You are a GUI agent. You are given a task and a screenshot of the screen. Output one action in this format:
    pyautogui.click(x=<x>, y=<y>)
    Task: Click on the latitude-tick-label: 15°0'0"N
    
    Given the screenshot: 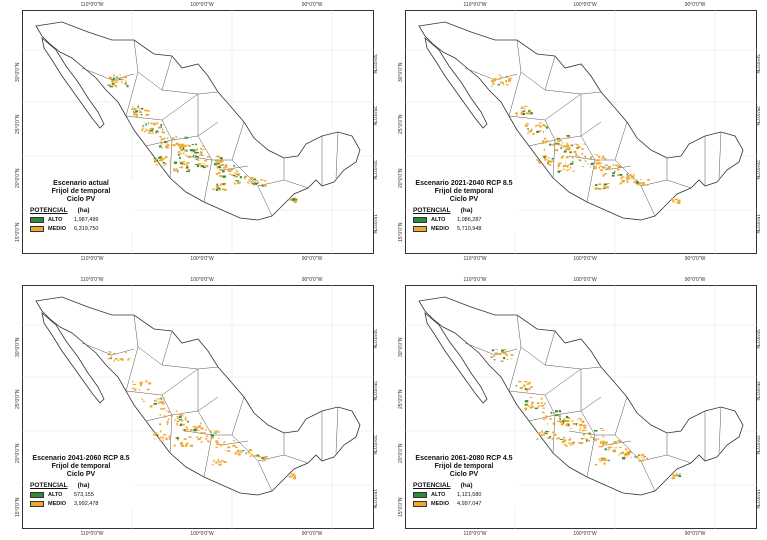 What is the action you would take?
    pyautogui.click(x=757, y=224)
    